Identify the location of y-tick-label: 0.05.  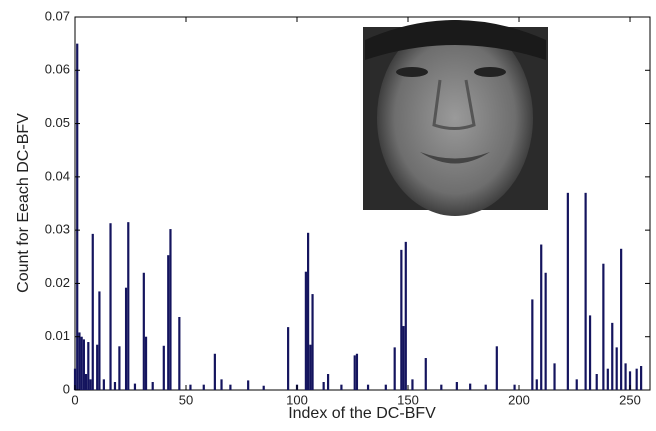
(57, 122).